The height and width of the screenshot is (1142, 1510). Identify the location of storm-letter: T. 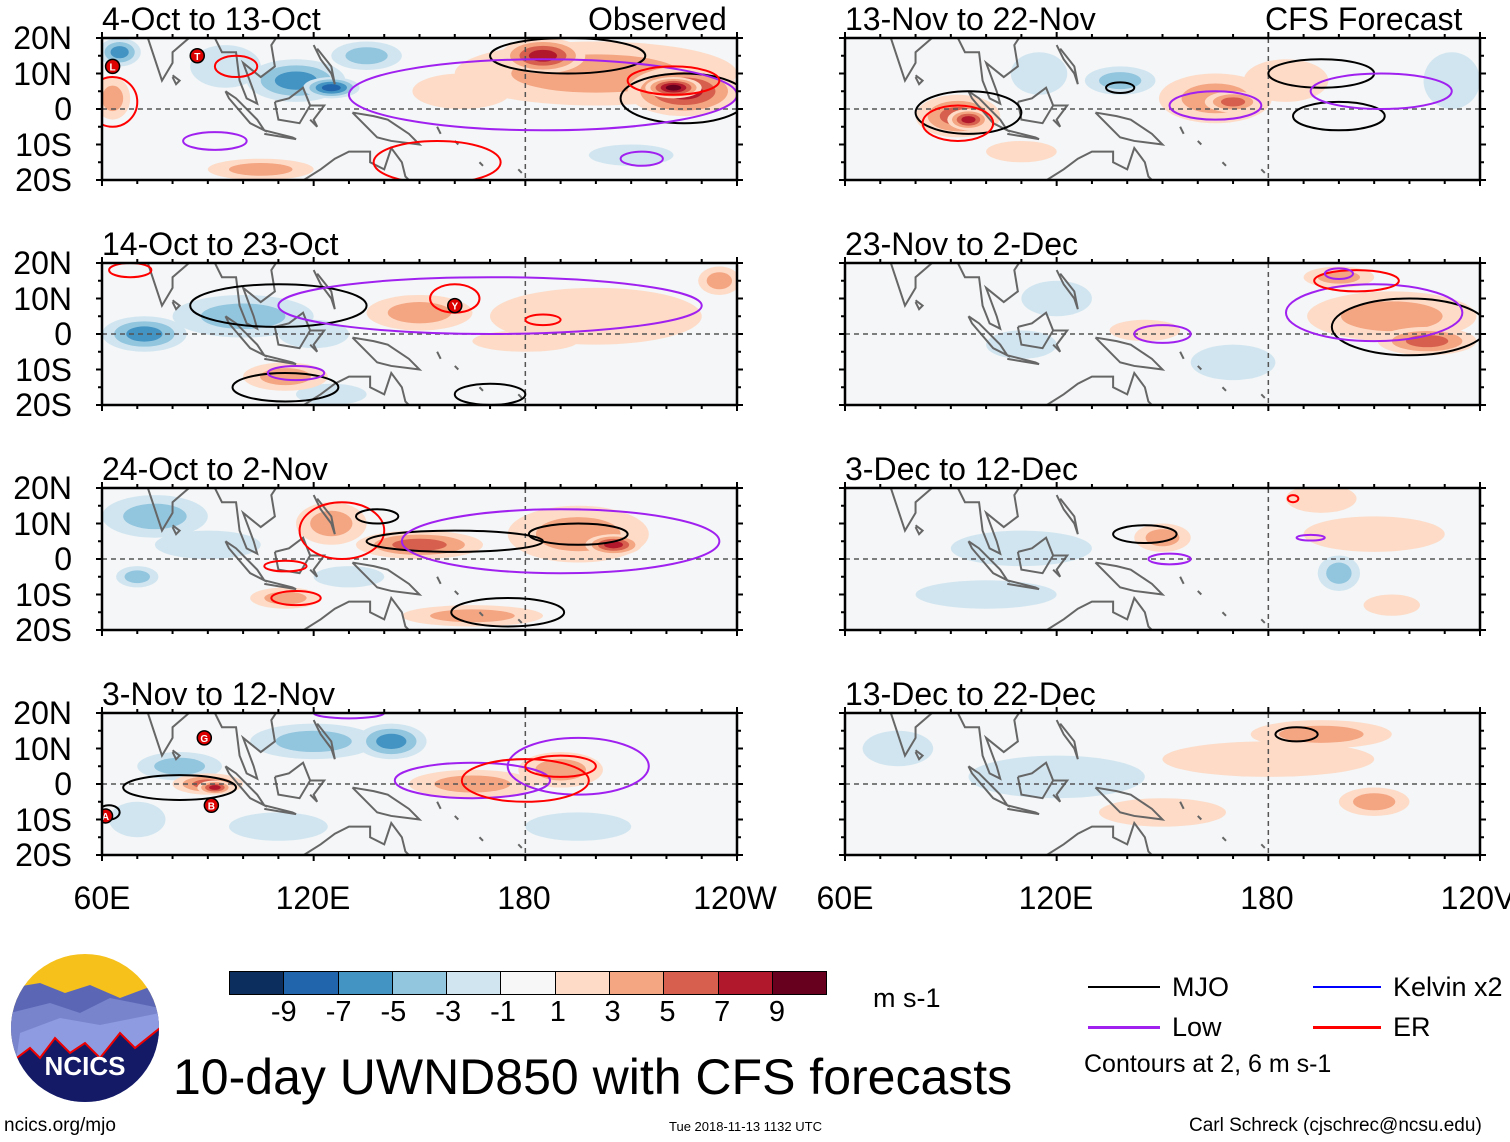
(197, 57).